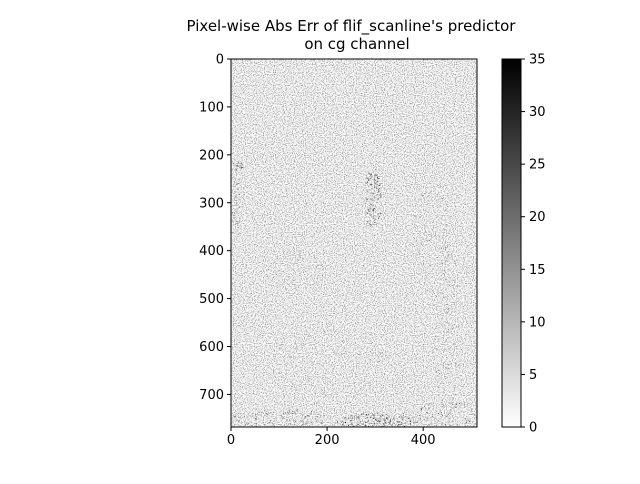  Describe the element at coordinates (537, 112) in the screenshot. I see `colorbar-tick-label: 30` at that location.